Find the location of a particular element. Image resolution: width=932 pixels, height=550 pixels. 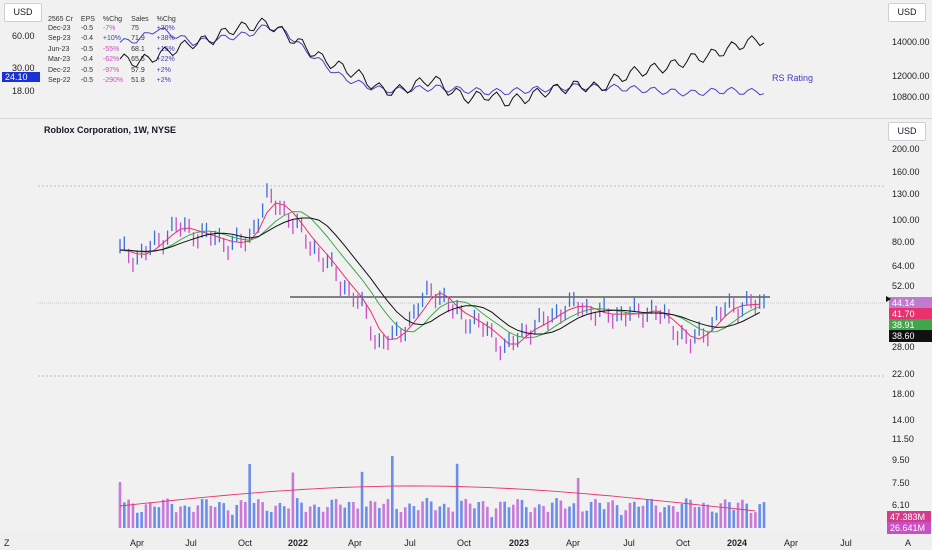

currency-button-top-left: USD is located at coordinates (23, 12).